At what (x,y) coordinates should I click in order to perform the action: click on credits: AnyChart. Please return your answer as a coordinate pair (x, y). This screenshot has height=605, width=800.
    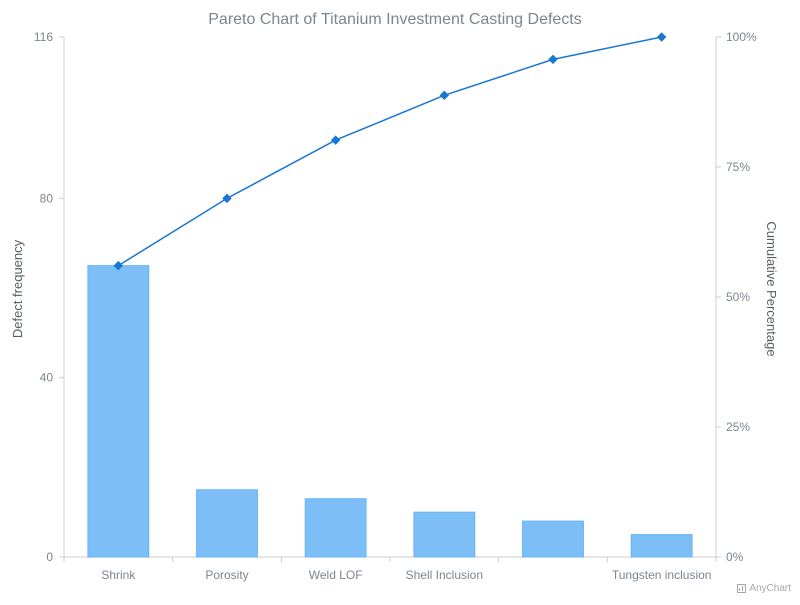
    Looking at the image, I should click on (764, 588).